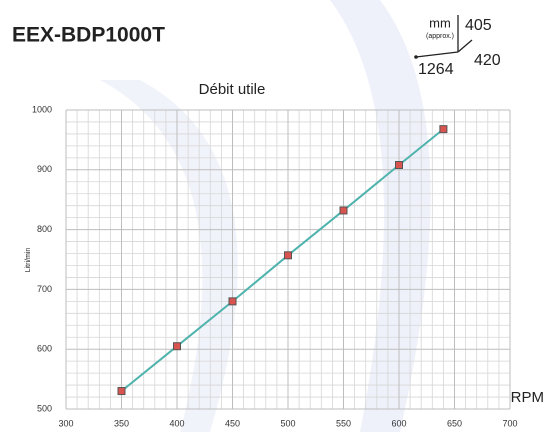 The image size is (544, 432). What do you see at coordinates (65, 423) in the screenshot?
I see `x-tick-label: 300` at bounding box center [65, 423].